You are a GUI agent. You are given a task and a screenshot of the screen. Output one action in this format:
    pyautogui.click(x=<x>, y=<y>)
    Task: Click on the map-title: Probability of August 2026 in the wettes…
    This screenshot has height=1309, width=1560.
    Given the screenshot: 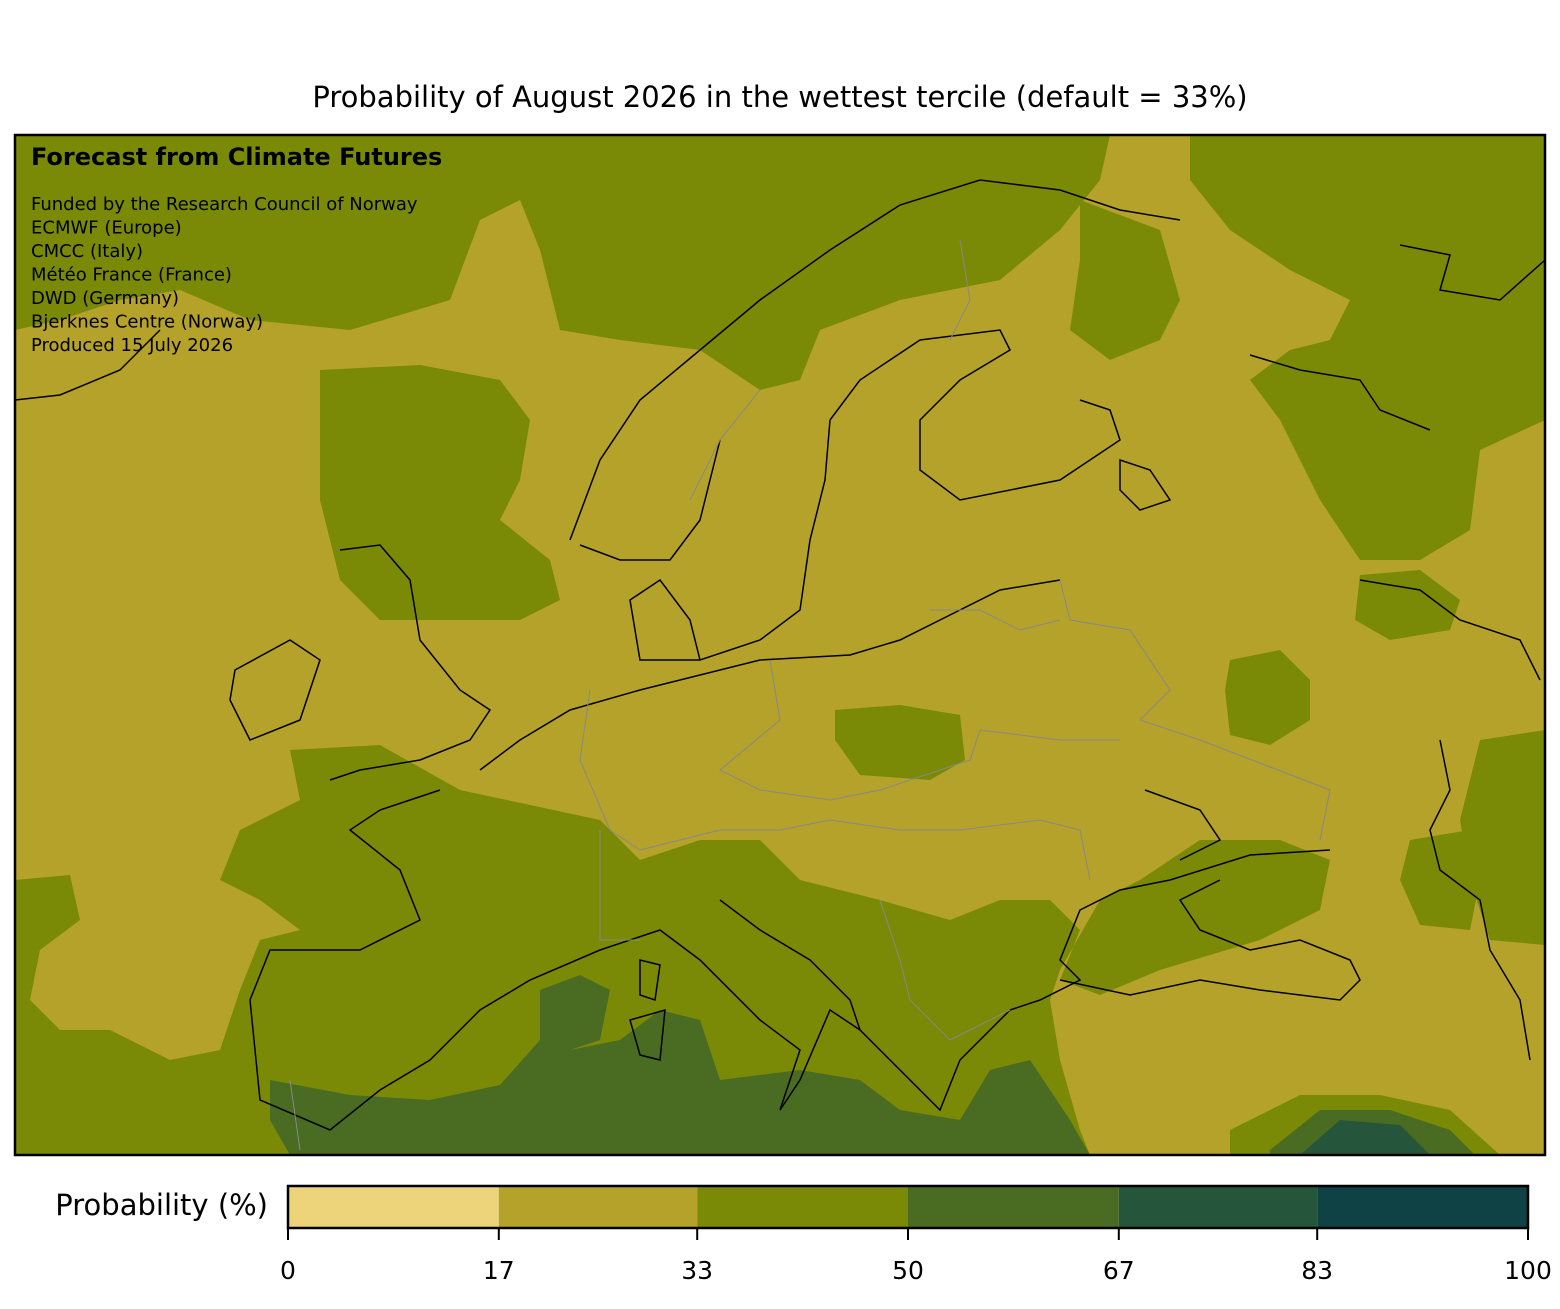 What is the action you would take?
    pyautogui.click(x=779, y=97)
    